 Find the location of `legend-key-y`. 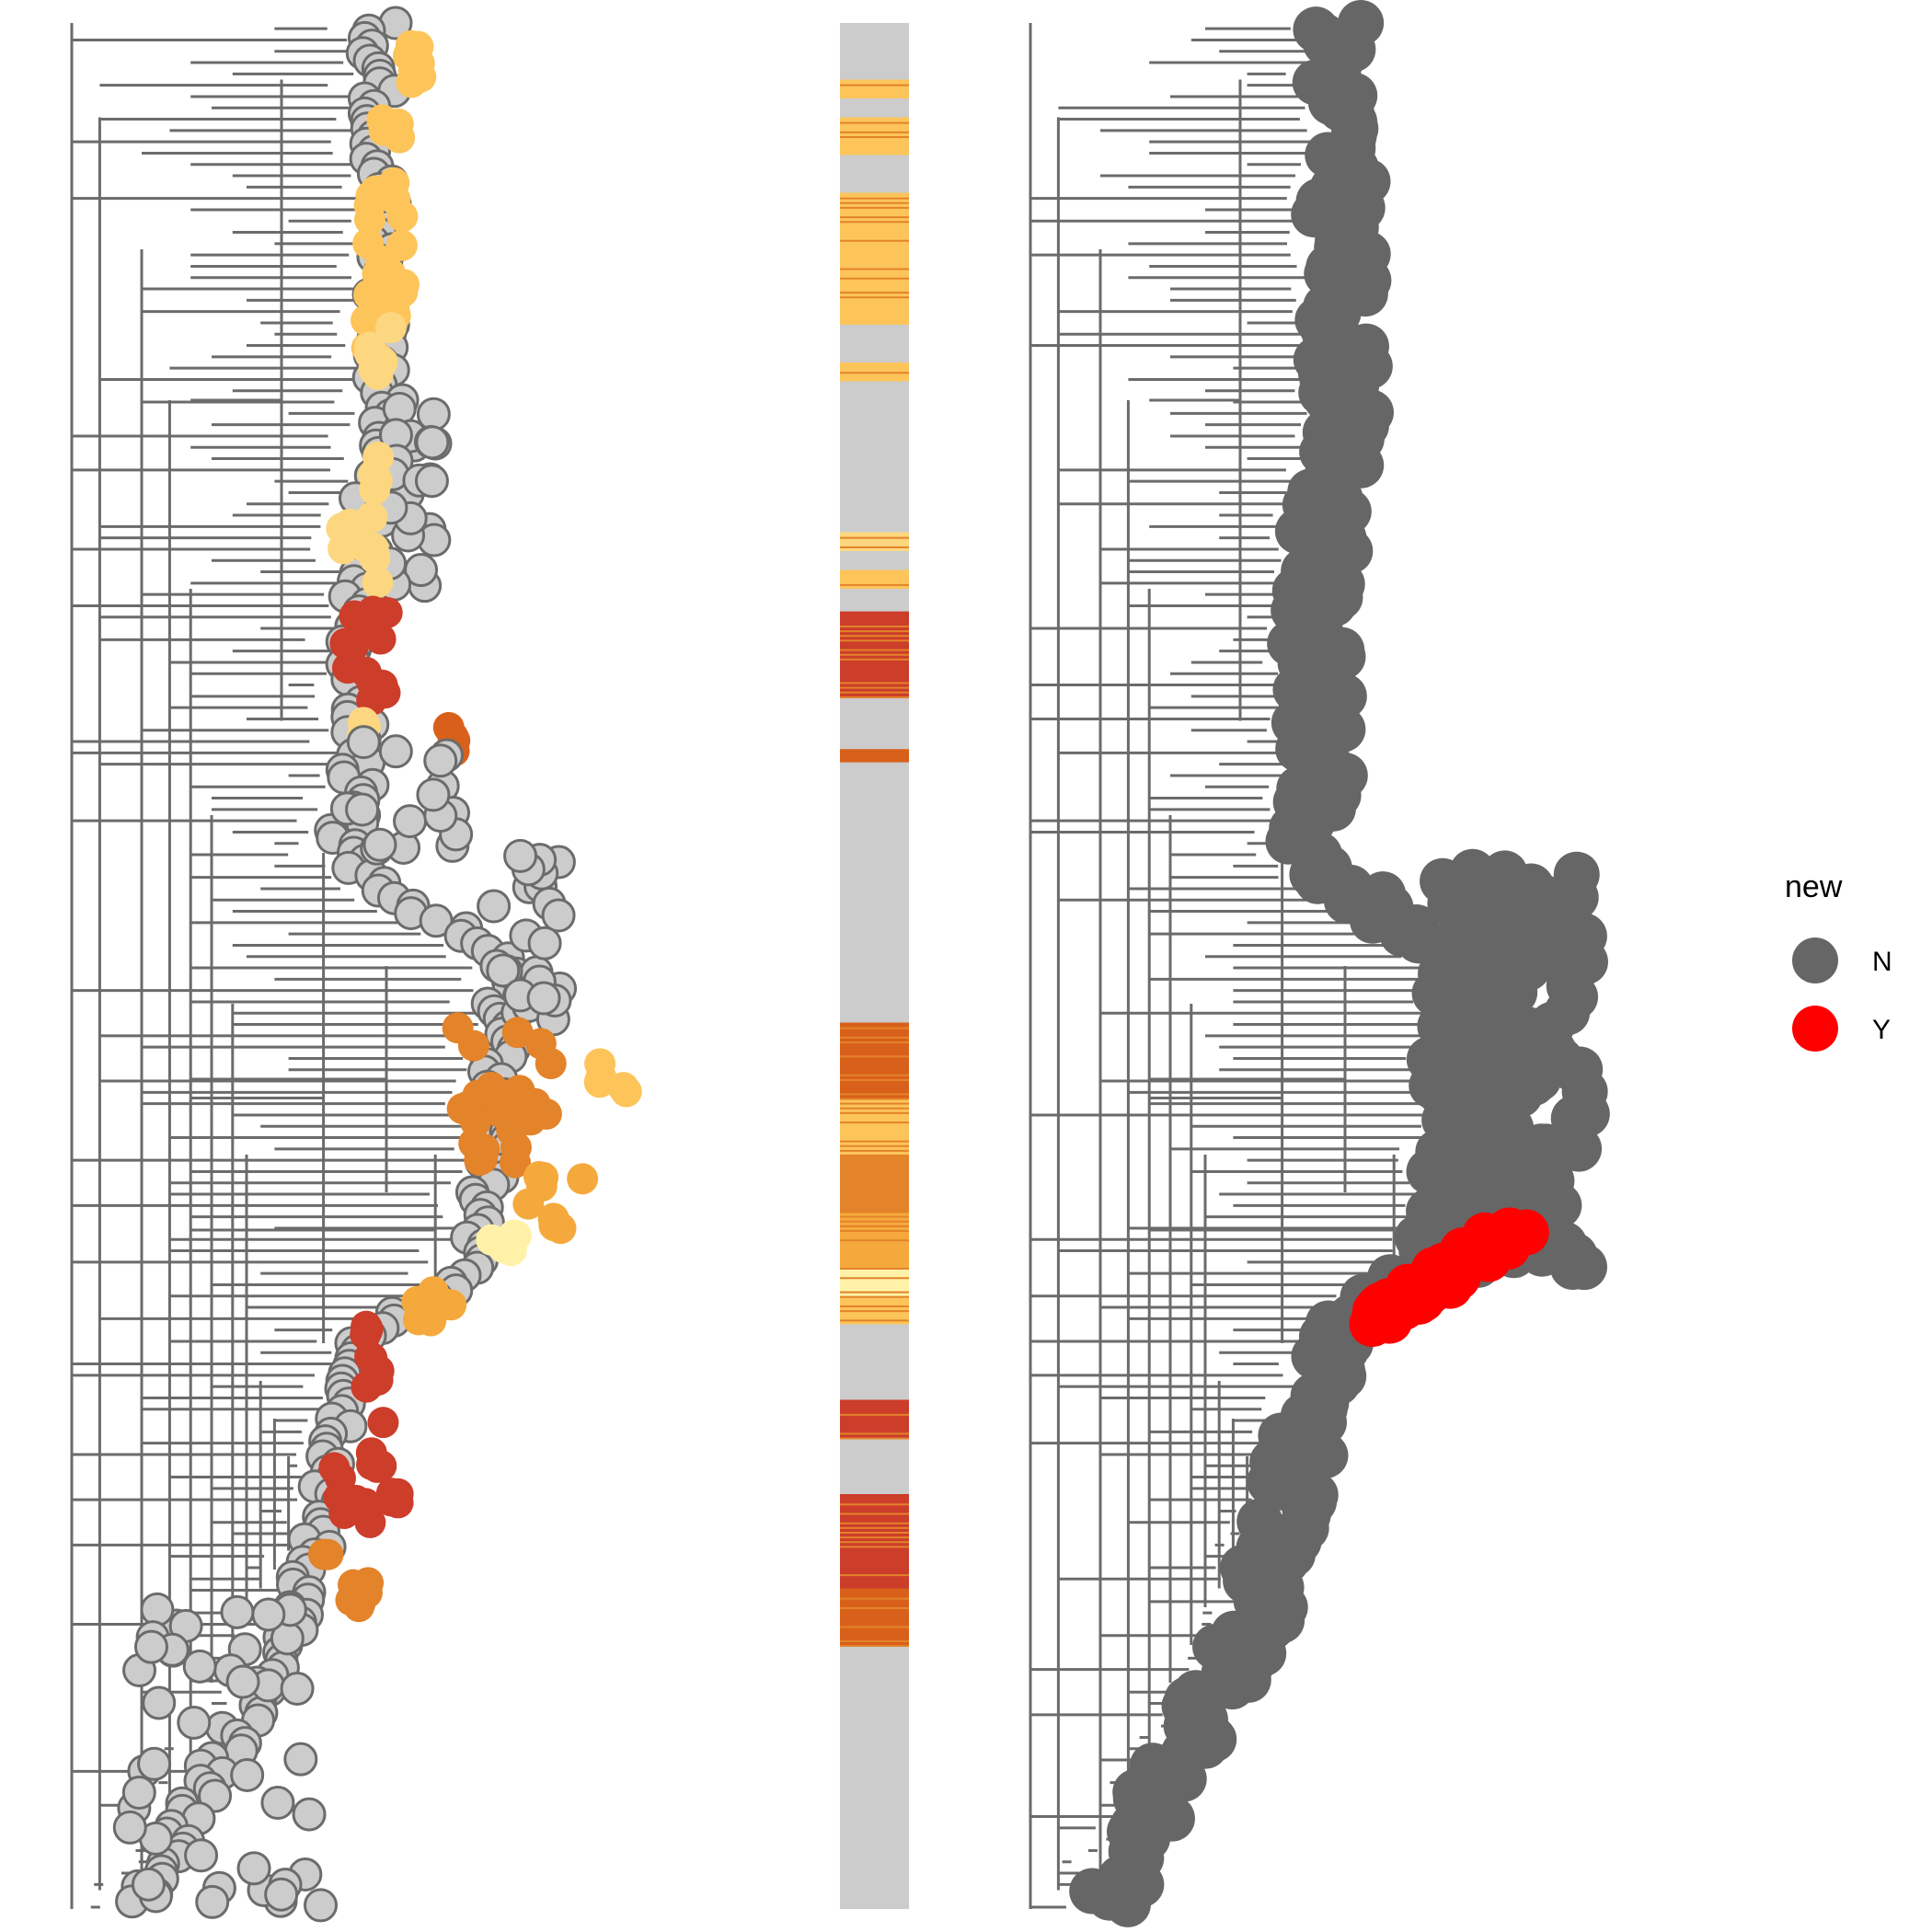

legend-key-y is located at coordinates (1815, 1029).